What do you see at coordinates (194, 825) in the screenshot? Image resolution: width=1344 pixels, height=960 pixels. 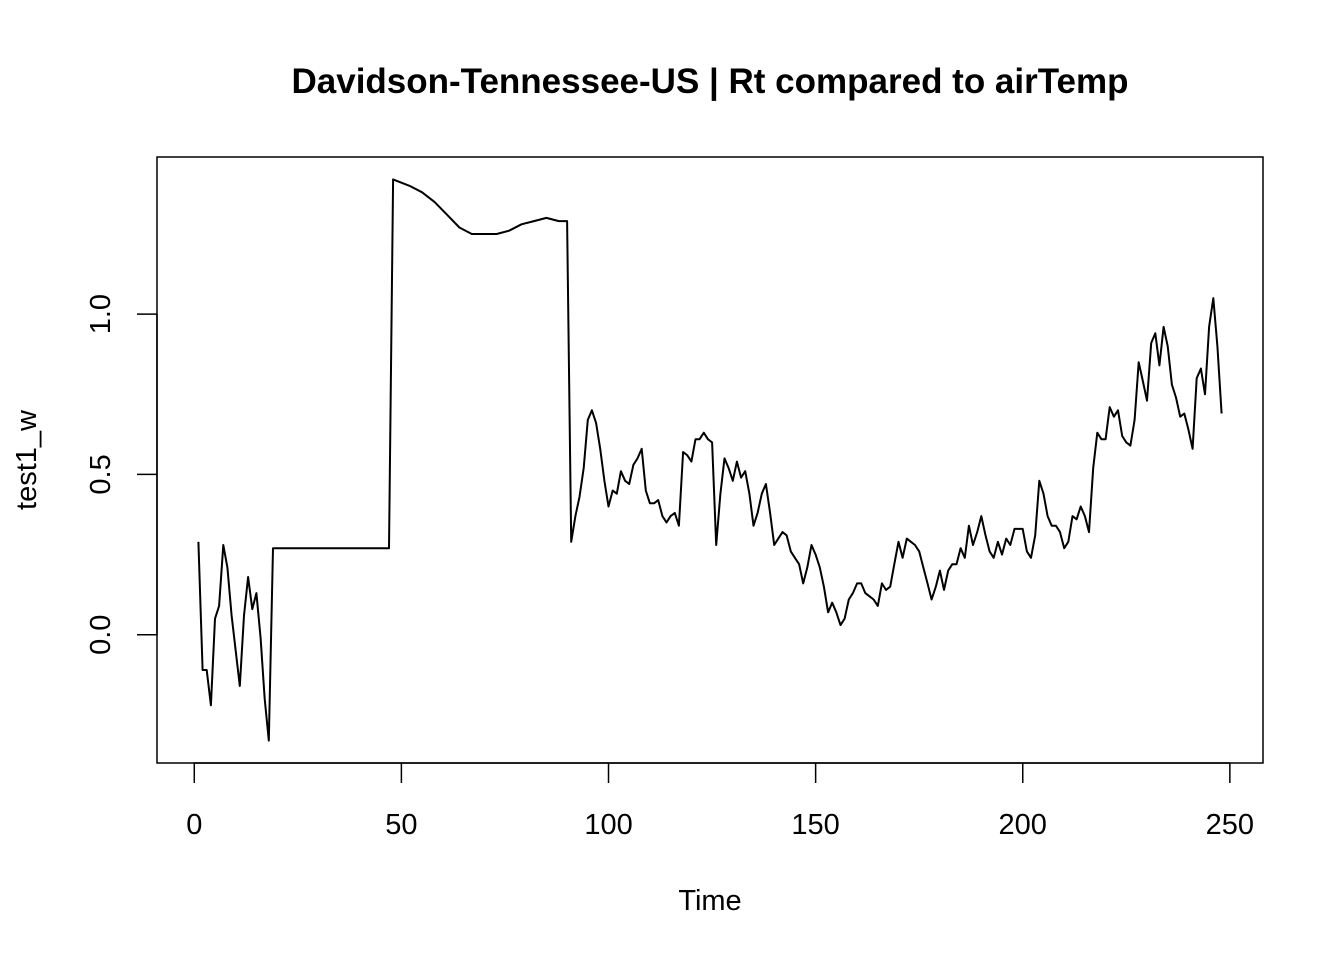 I see `x-tick-label: 0` at bounding box center [194, 825].